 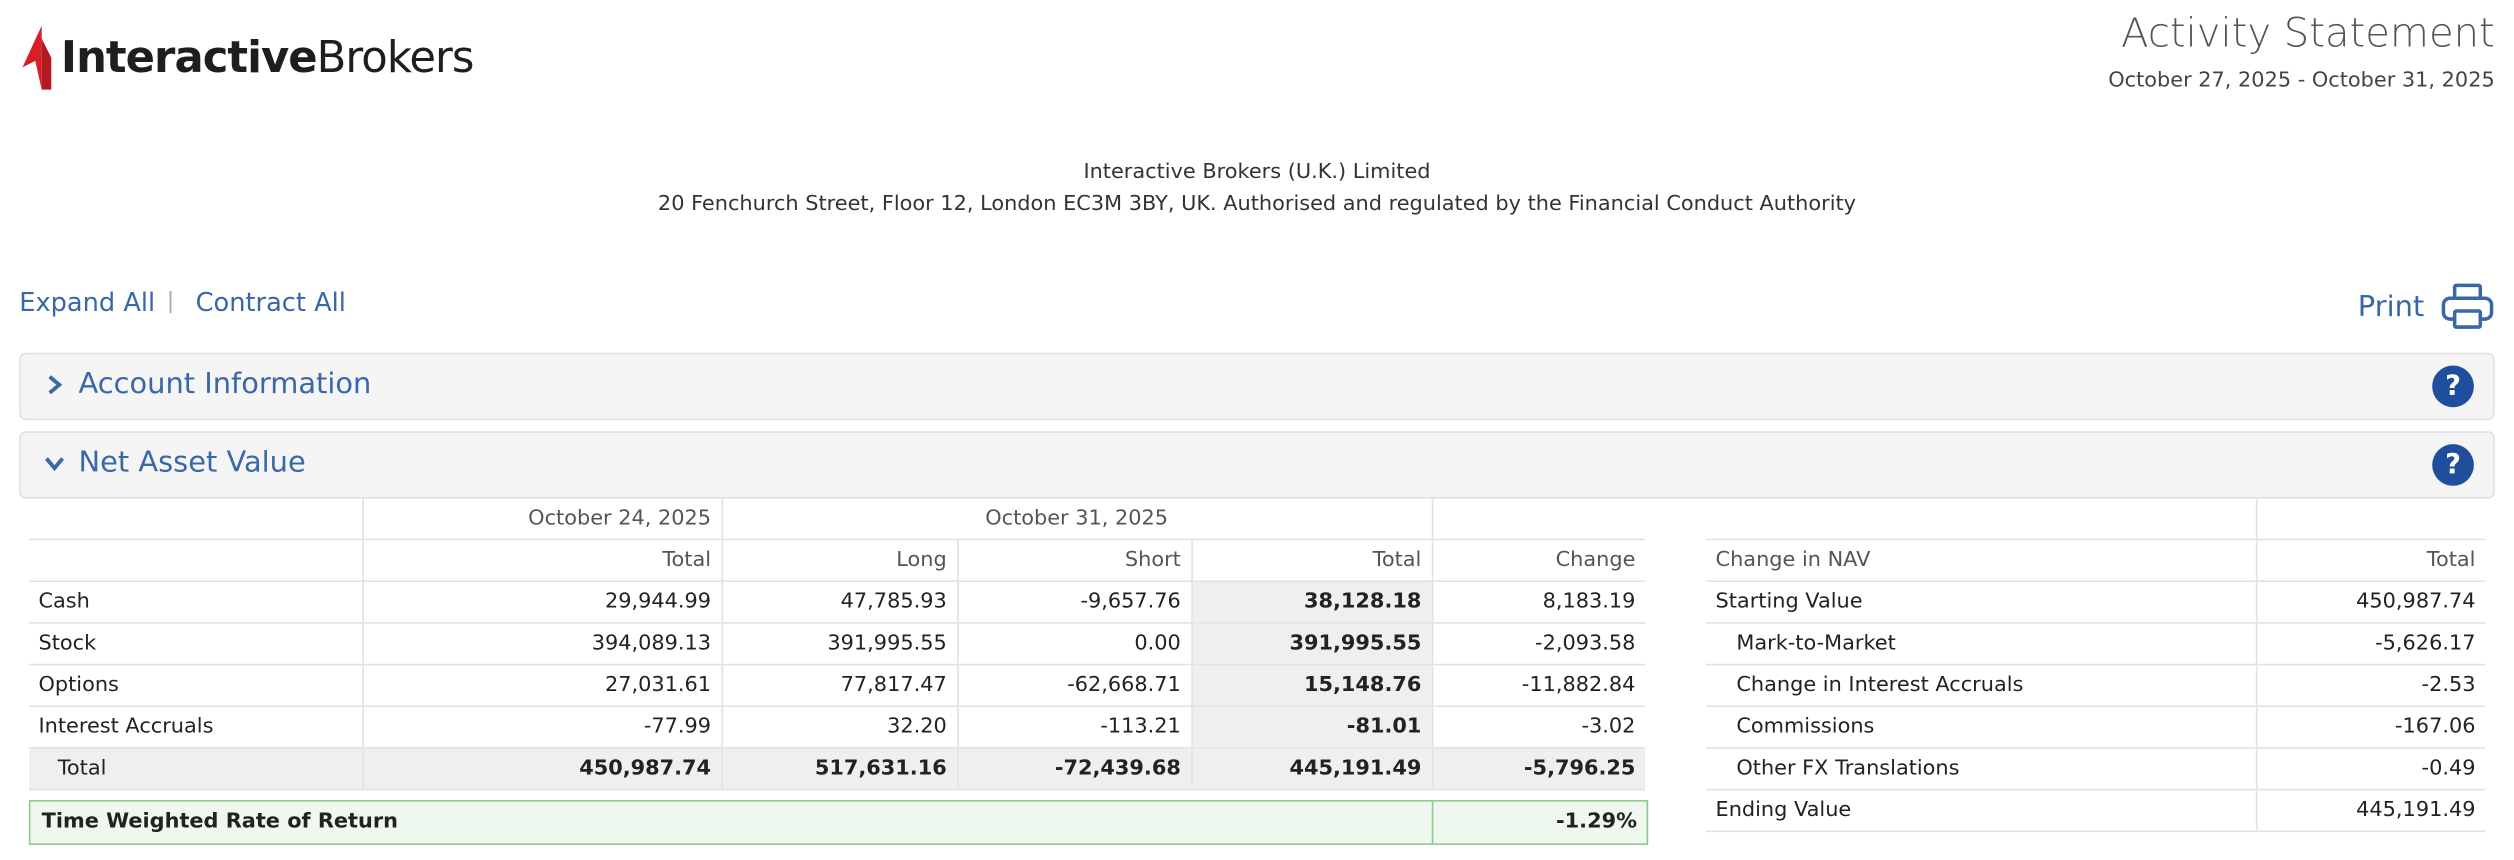 What do you see at coordinates (2370, 727) in the screenshot?
I see `value-cell: -167.06` at bounding box center [2370, 727].